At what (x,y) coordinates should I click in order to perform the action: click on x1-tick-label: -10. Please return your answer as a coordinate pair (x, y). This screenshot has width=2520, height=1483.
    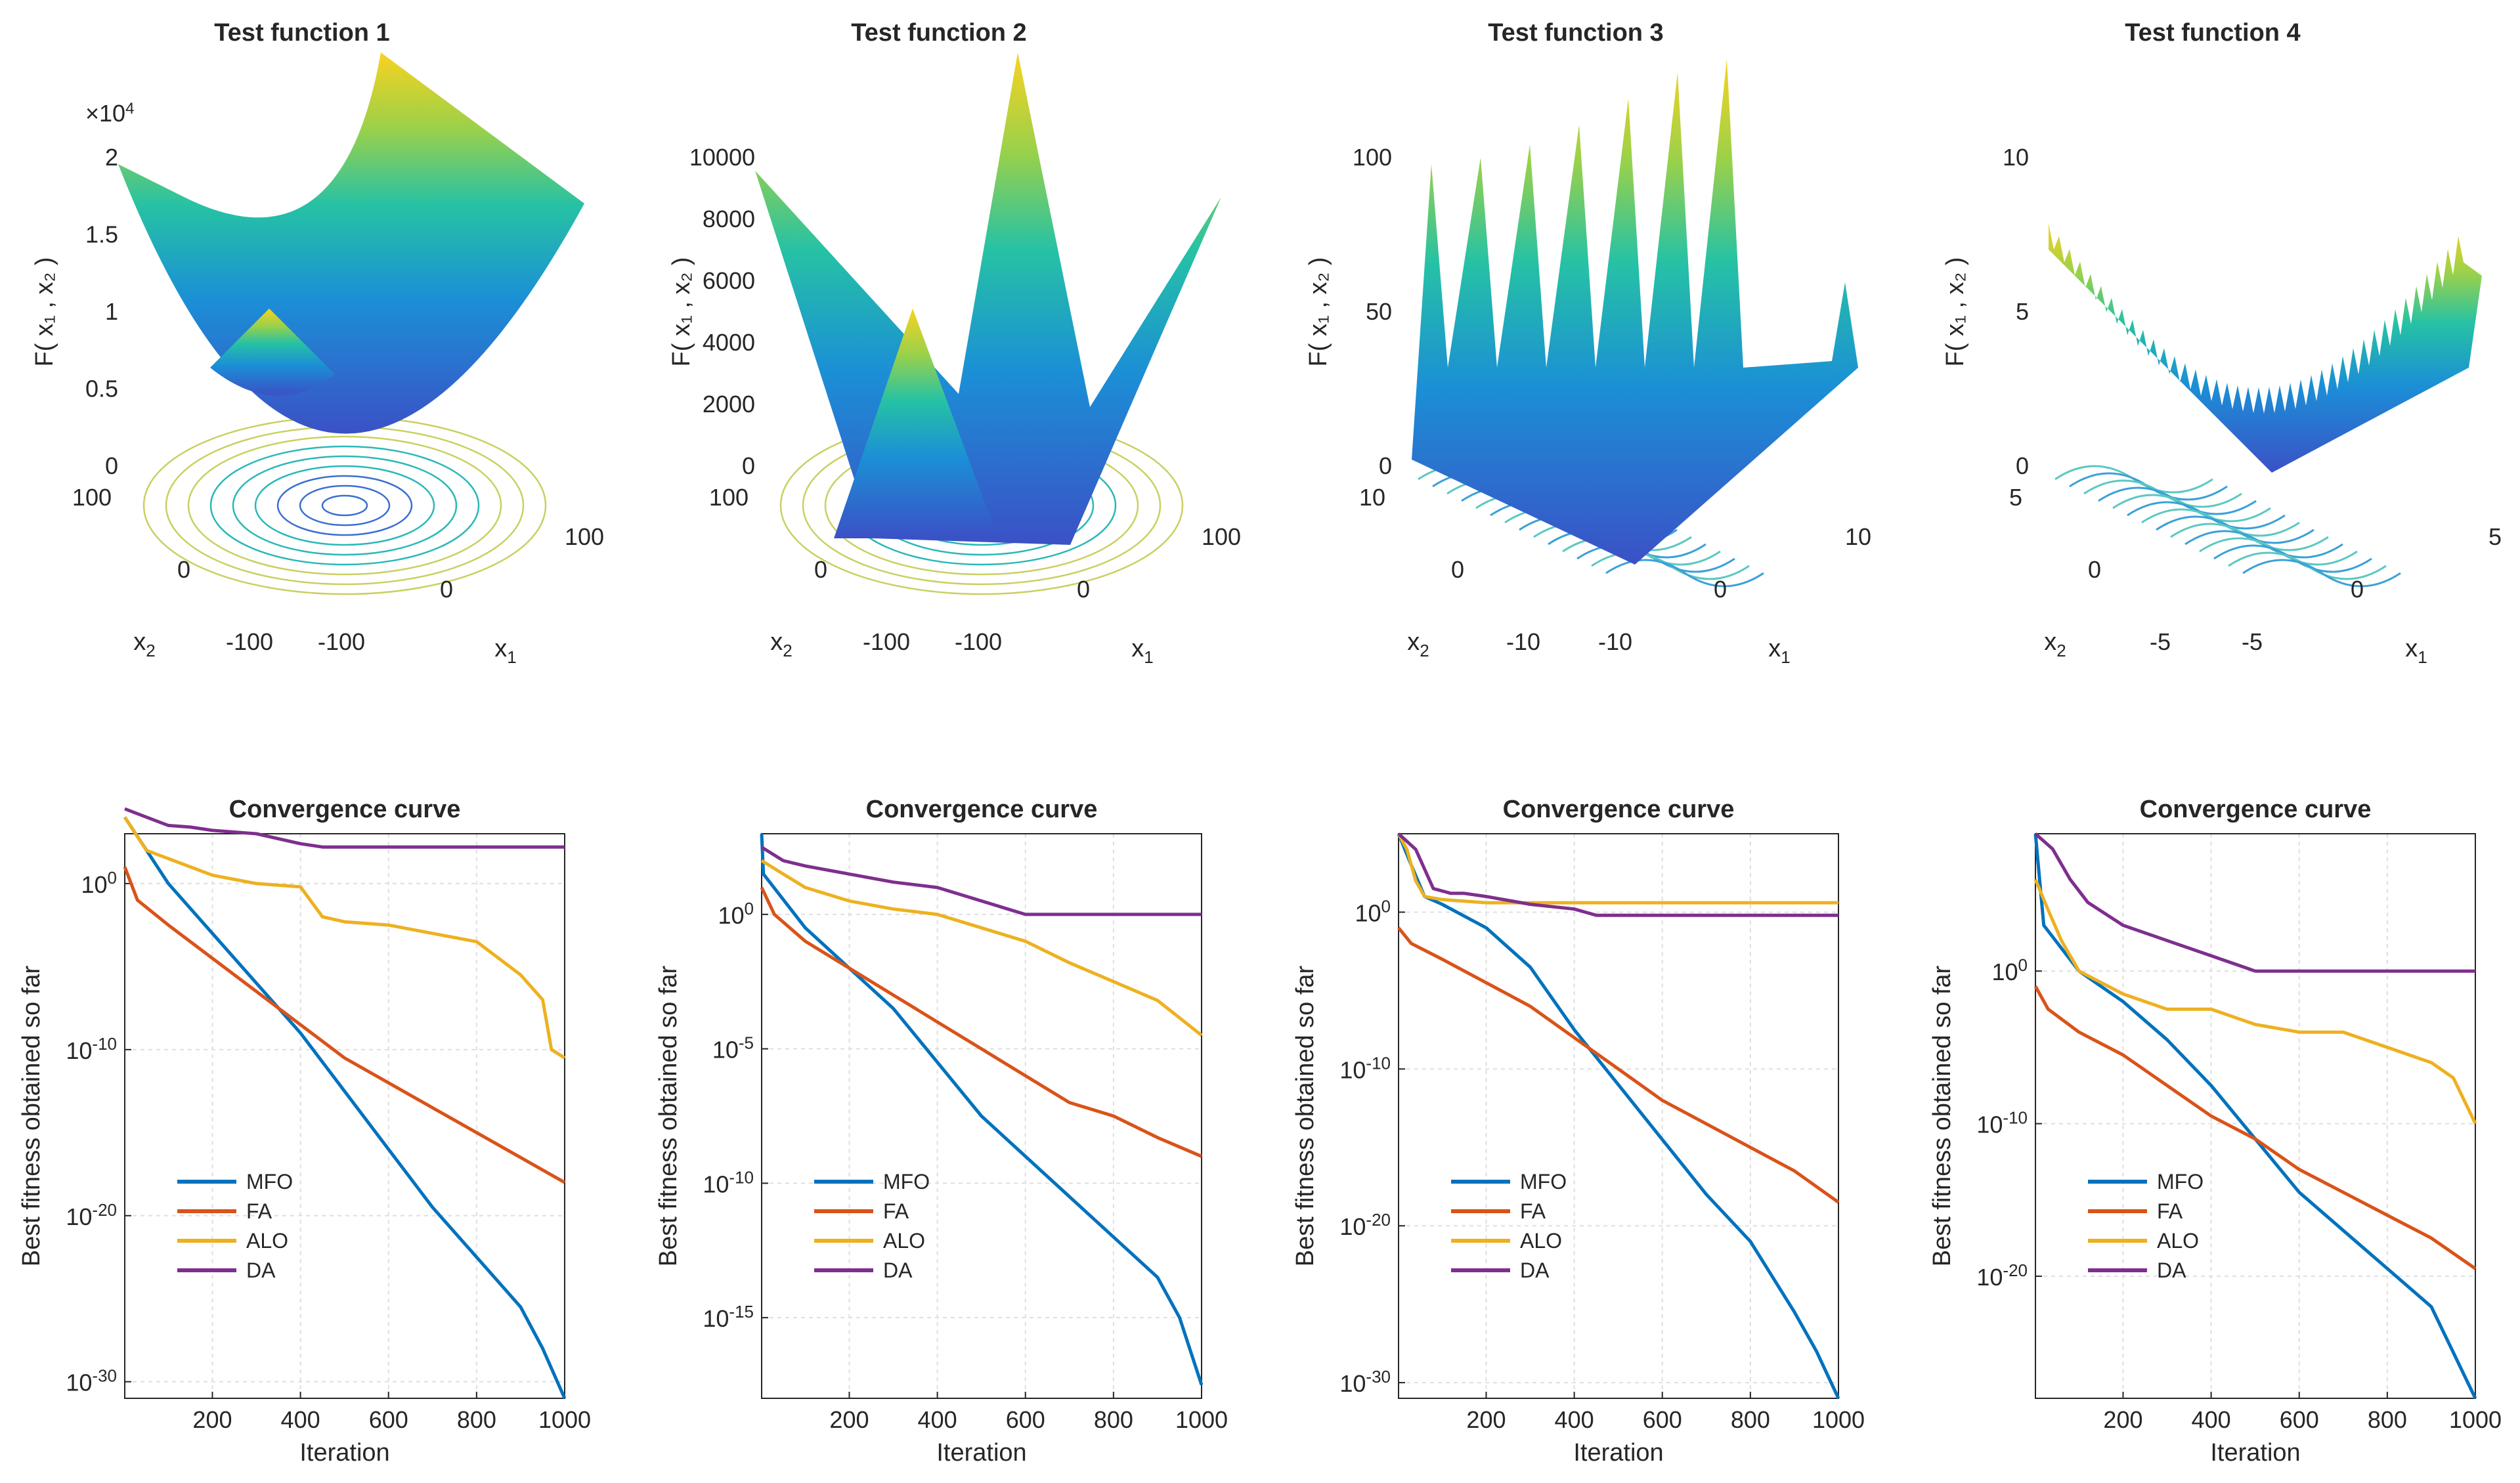
    Looking at the image, I should click on (1615, 642).